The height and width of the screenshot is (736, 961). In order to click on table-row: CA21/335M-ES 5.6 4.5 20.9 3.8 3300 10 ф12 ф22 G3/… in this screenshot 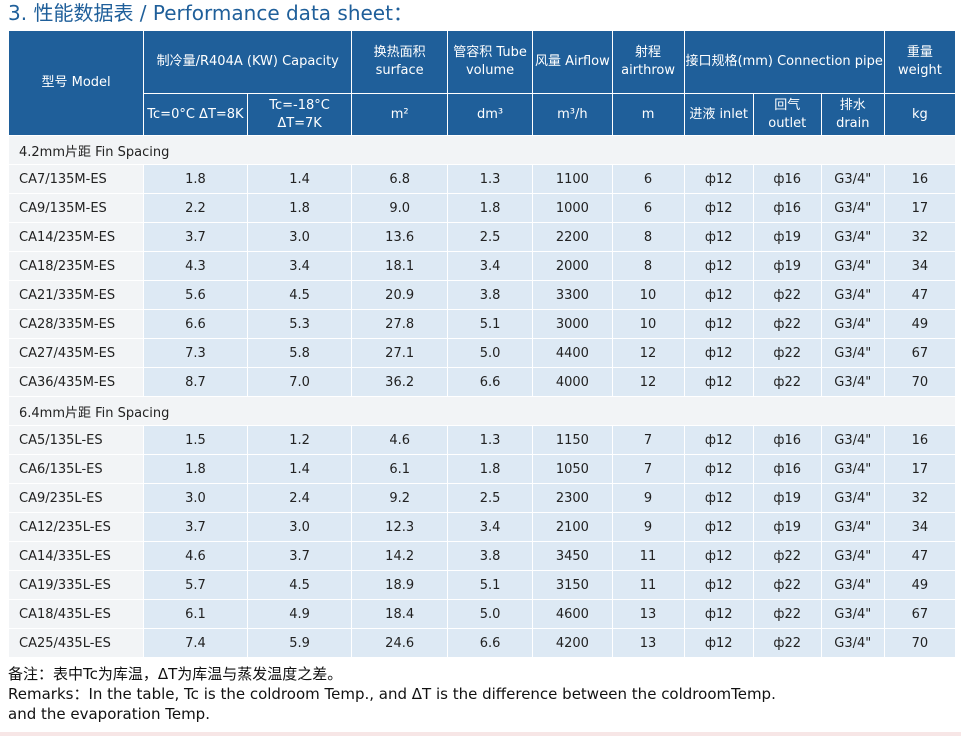, I will do `click(482, 295)`.